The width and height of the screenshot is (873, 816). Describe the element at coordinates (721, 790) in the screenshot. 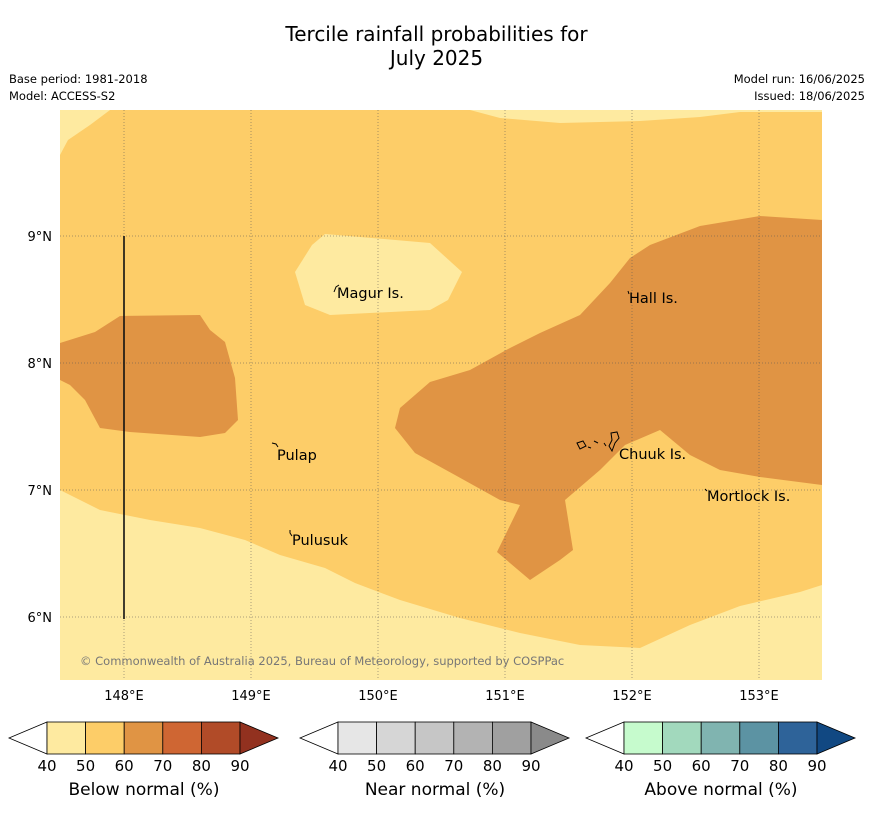

I see `colorbar-title-above: Above normal (%)` at that location.